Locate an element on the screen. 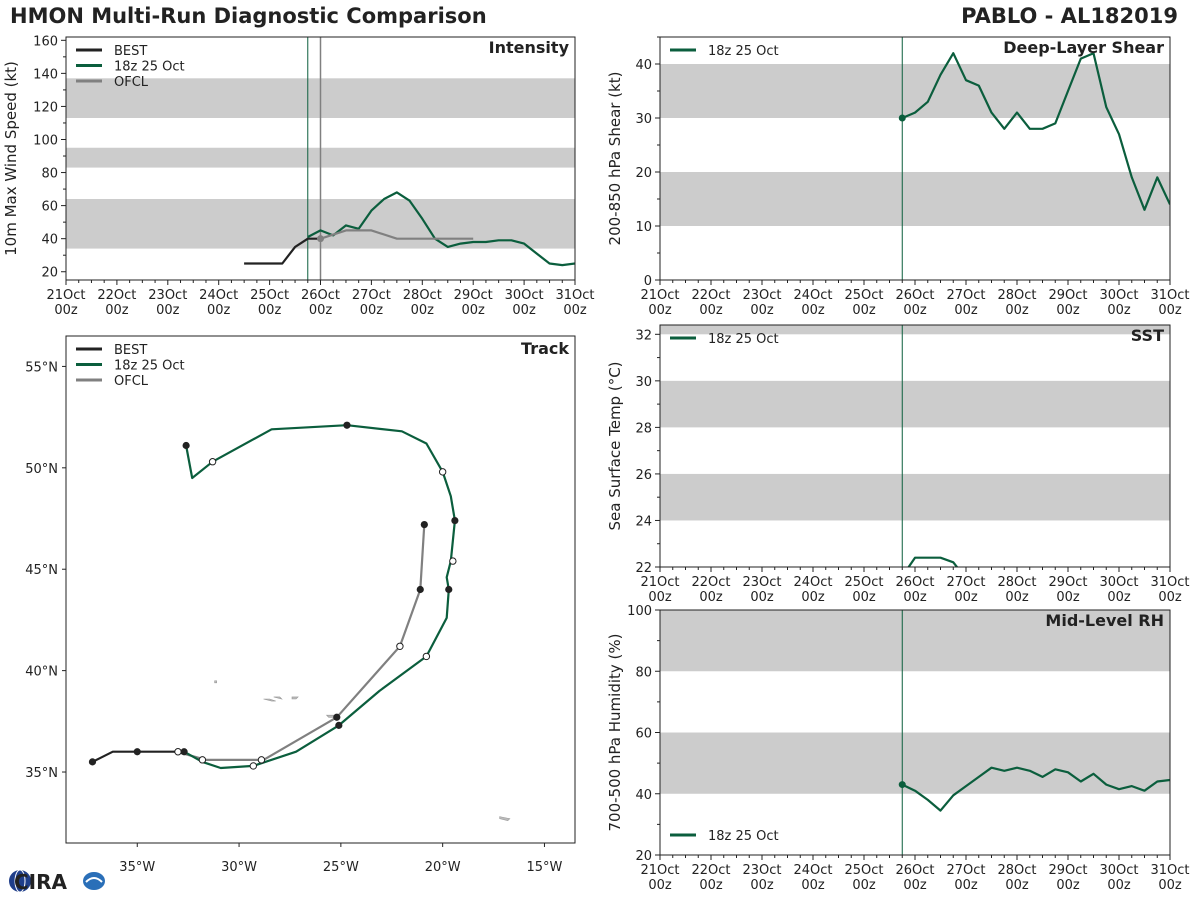  y-tick-label: 32 is located at coordinates (643, 335).